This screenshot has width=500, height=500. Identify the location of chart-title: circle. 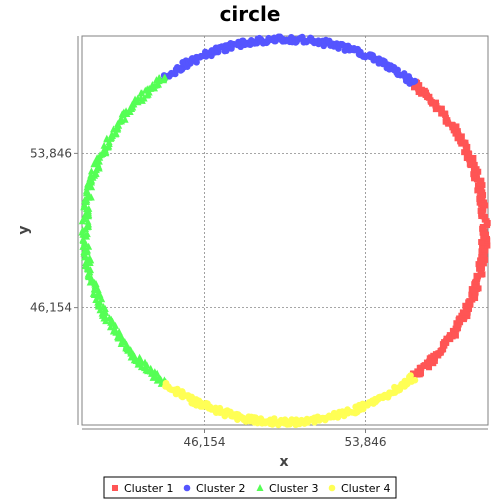
(250, 14).